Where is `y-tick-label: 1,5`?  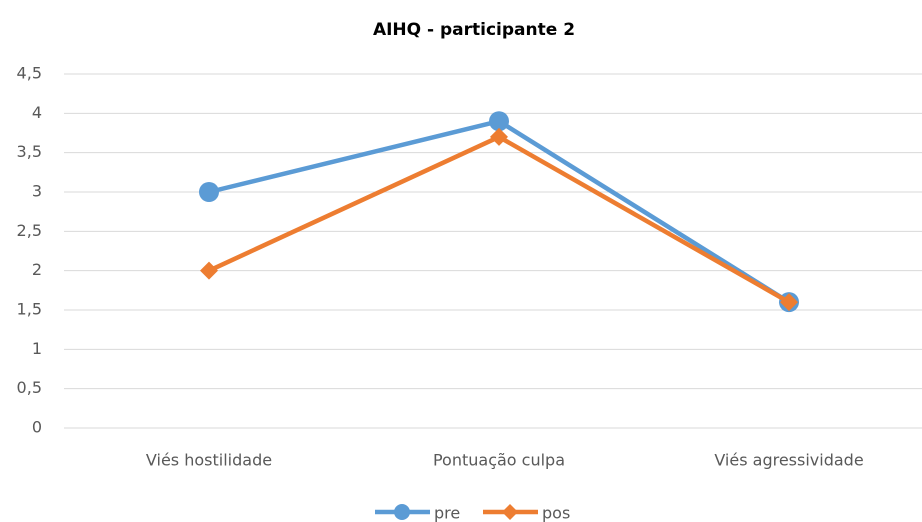
y-tick-label: 1,5 is located at coordinates (29, 309).